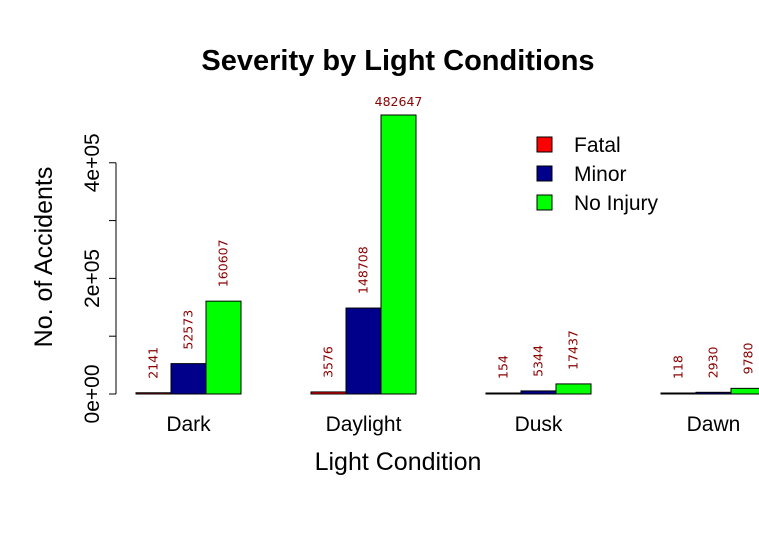 This screenshot has width=759, height=551. Describe the element at coordinates (453, 424) in the screenshot. I see `x-axis: Dark Daylight Dusk Dawn` at that location.